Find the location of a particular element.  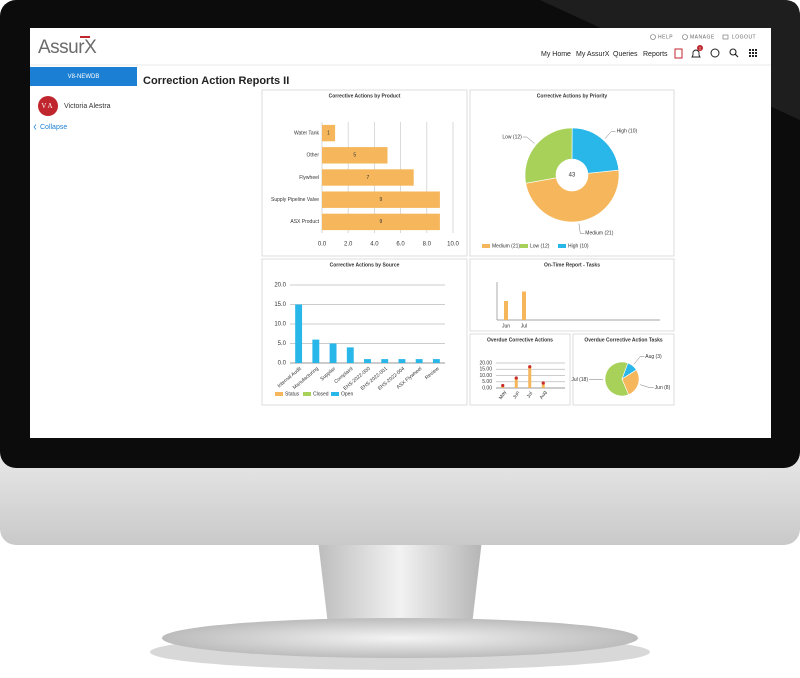

database-bar is located at coordinates (83, 76).